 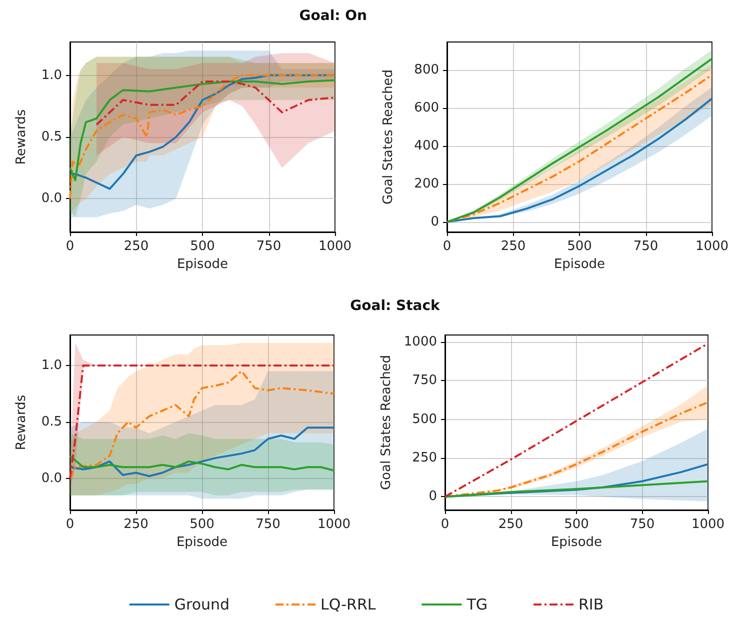 What do you see at coordinates (426, 146) in the screenshot?
I see `y-tick-label: 400` at bounding box center [426, 146].